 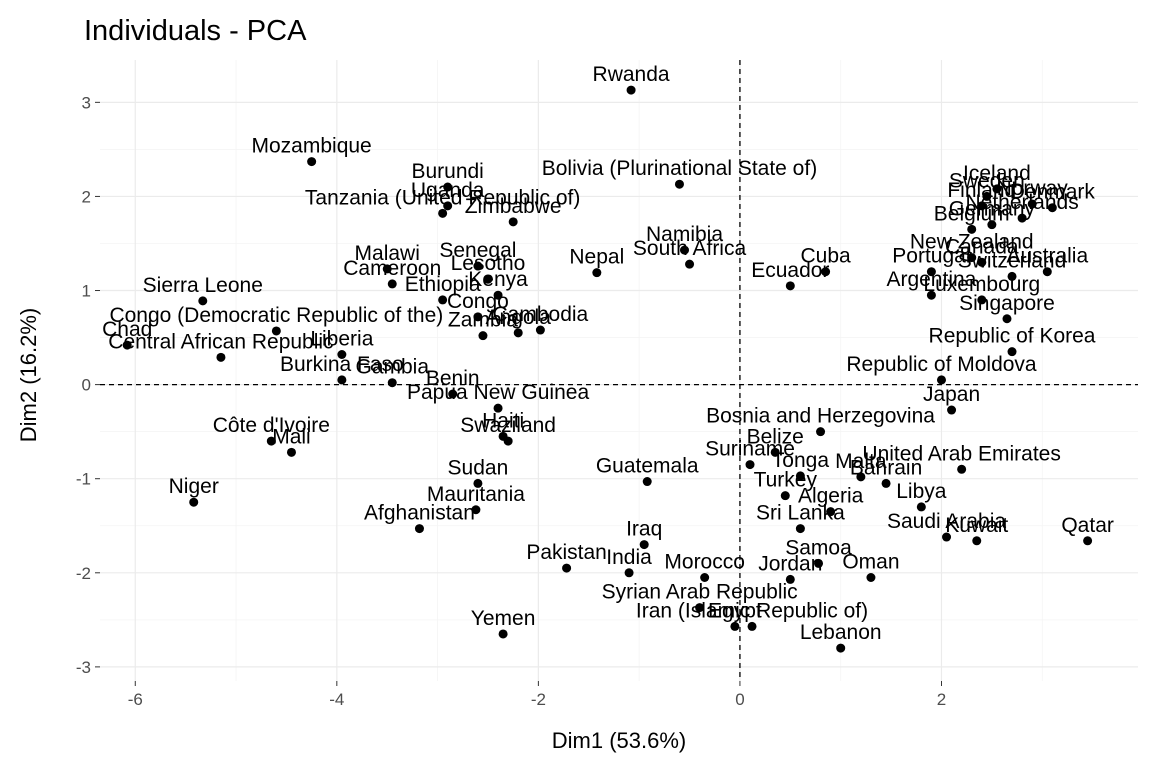 What do you see at coordinates (700, 592) in the screenshot?
I see `data-label: Syrian Arab Republic` at bounding box center [700, 592].